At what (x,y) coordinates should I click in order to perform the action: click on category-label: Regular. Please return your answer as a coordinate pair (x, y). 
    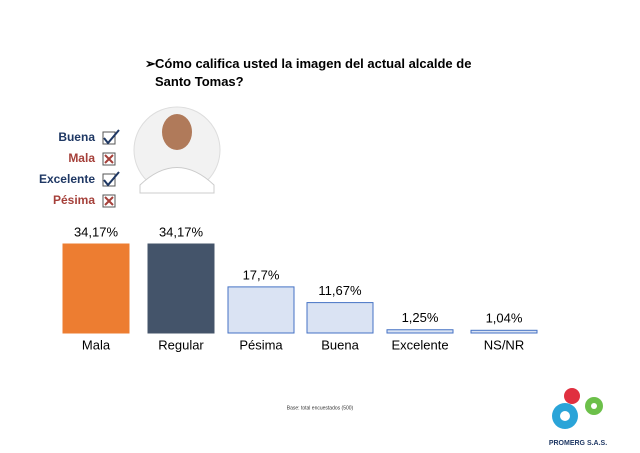
    Looking at the image, I should click on (181, 344).